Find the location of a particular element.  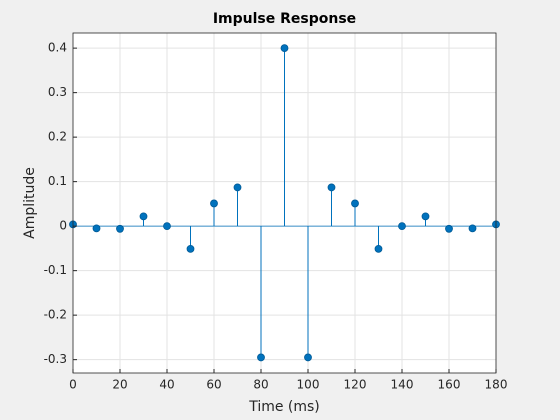

x-tick-label: 100 is located at coordinates (308, 385).